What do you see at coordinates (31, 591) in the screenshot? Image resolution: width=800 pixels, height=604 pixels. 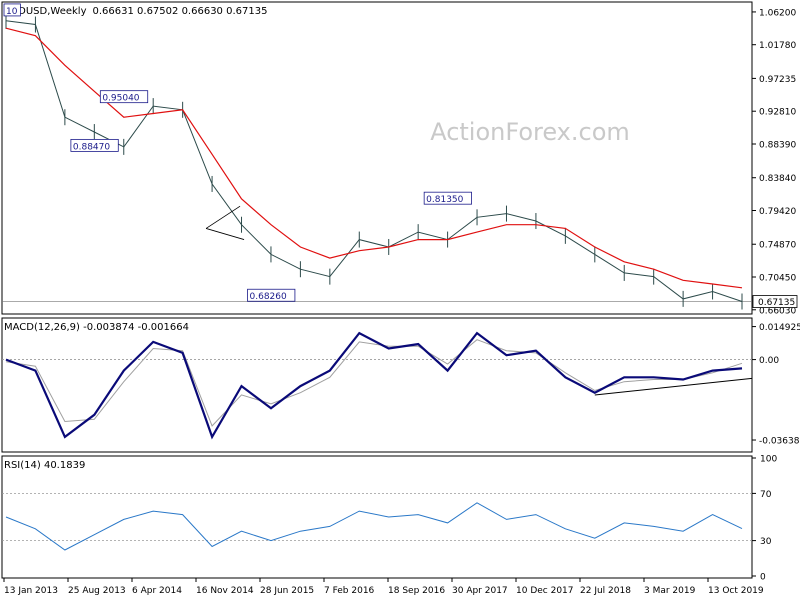 I see `x-tick-label: 13 Jan 2013` at bounding box center [31, 591].